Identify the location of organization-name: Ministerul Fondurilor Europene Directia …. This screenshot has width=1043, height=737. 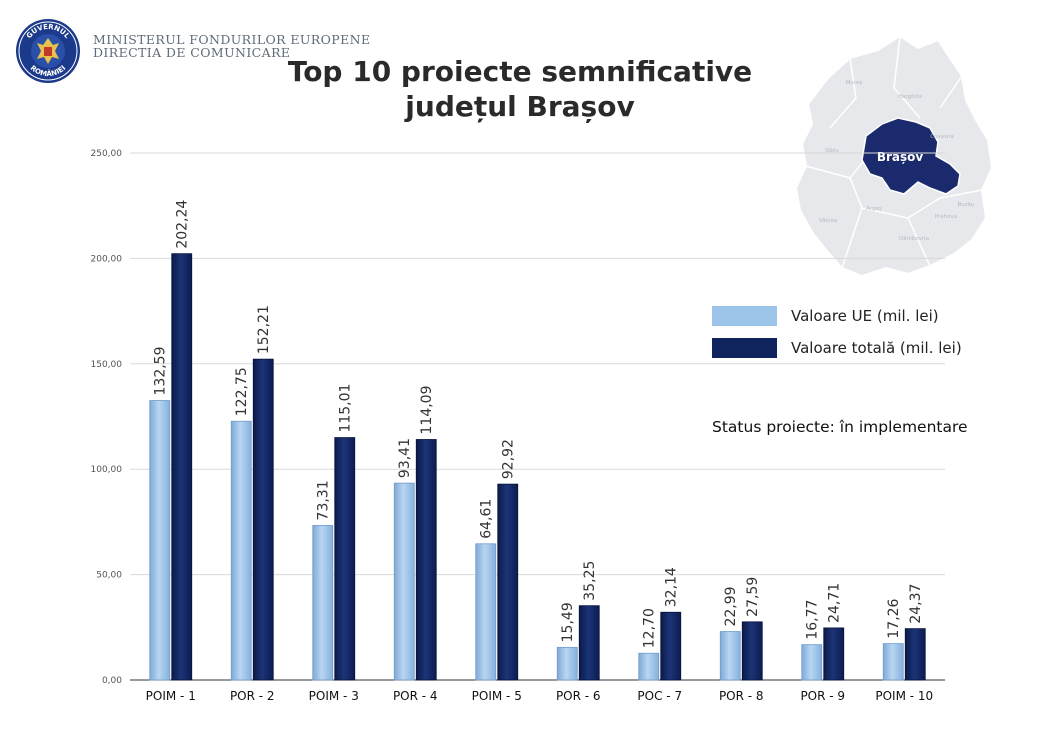
(231, 46).